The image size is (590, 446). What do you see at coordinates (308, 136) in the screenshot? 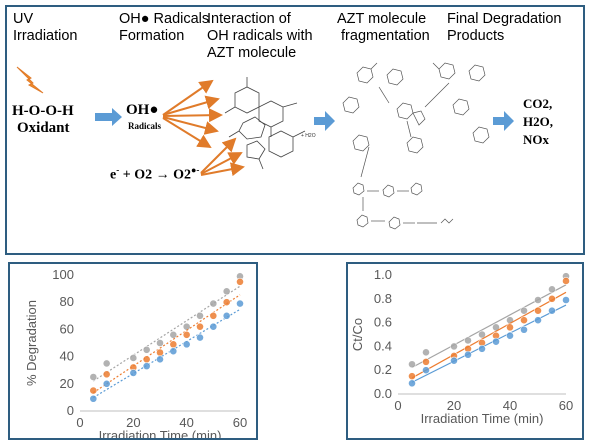
I see `water-note: + H2O` at bounding box center [308, 136].